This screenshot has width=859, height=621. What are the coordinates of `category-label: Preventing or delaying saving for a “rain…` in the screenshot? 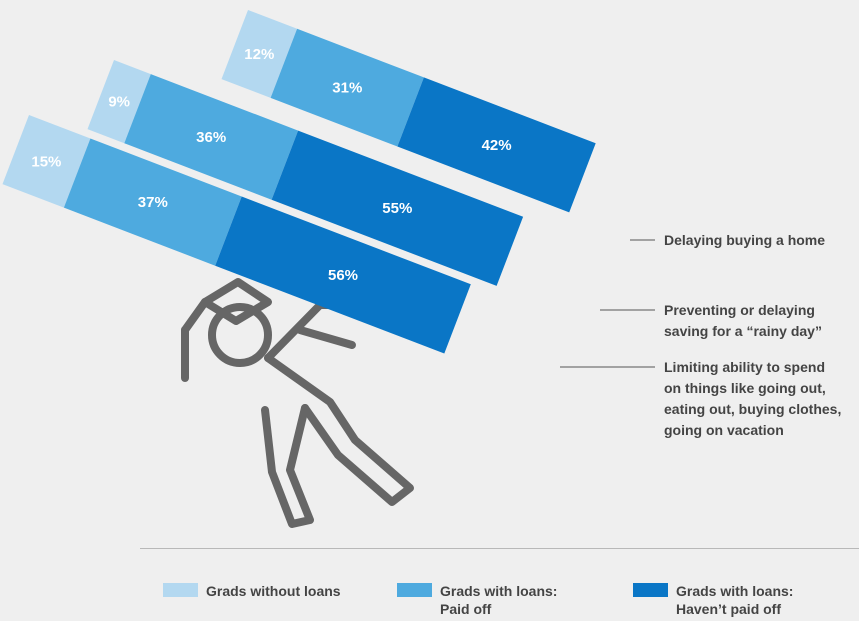 It's located at (743, 320).